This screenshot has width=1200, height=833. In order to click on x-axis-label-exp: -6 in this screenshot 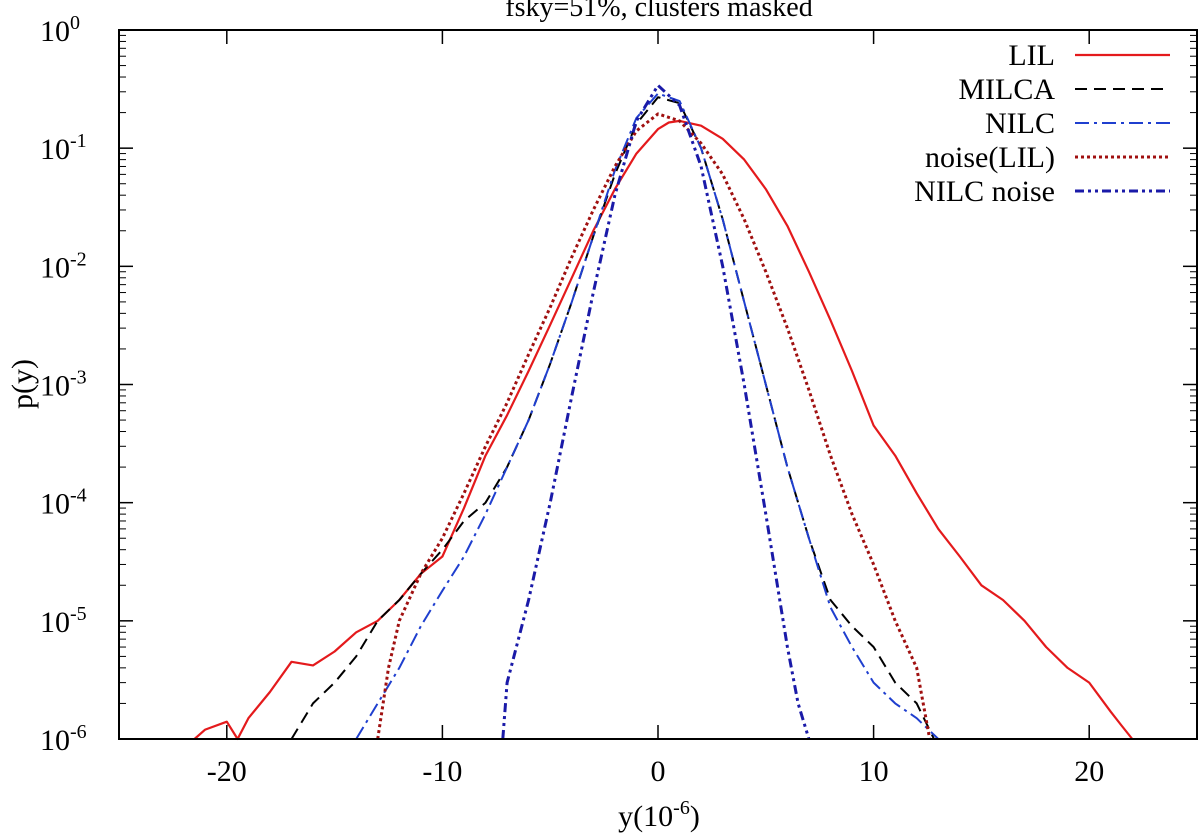, I will do `click(681, 808)`.